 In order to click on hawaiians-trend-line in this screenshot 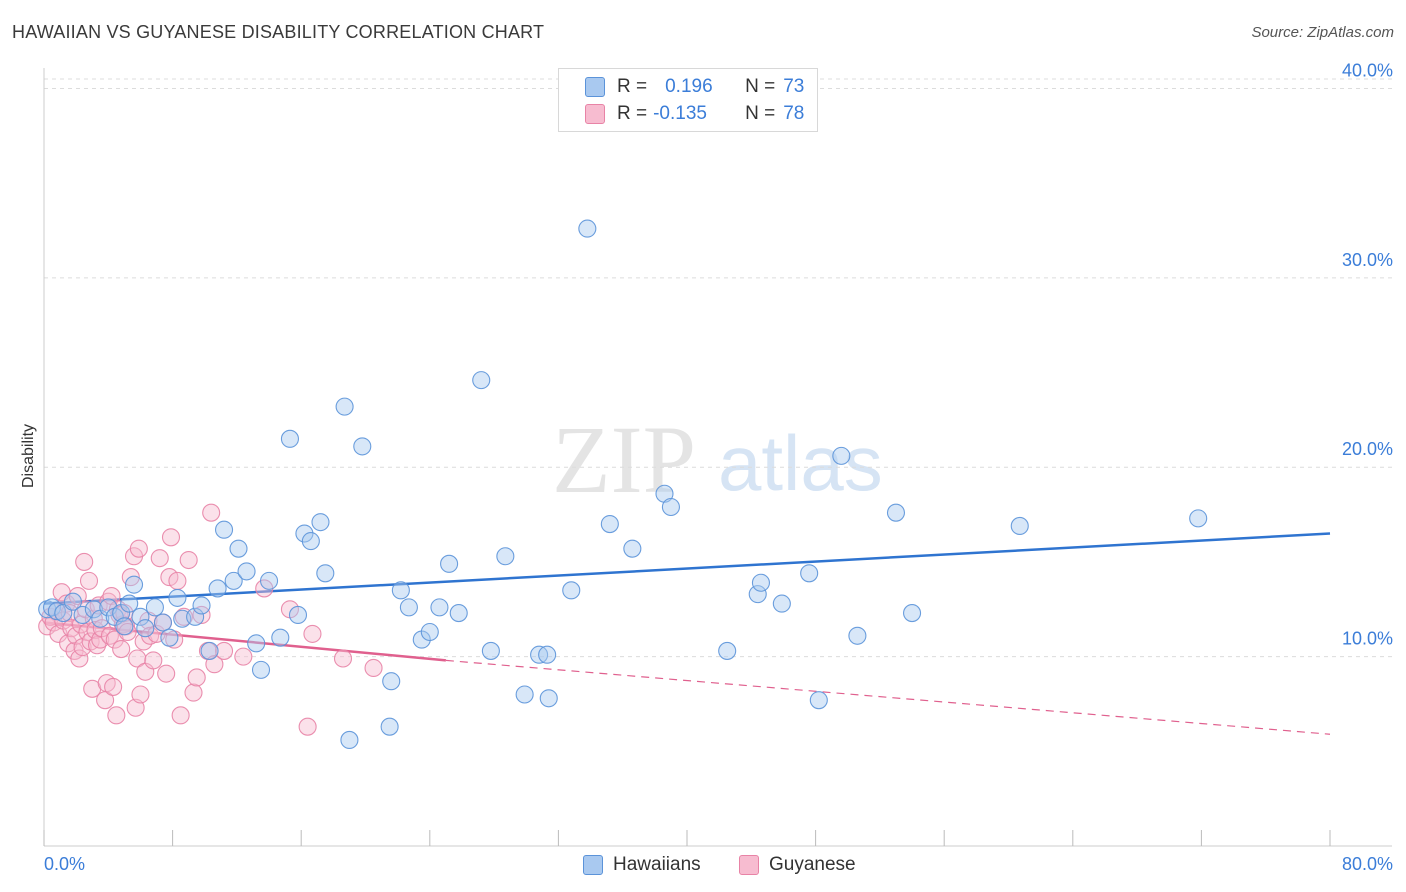, I will do `click(687, 568)`.